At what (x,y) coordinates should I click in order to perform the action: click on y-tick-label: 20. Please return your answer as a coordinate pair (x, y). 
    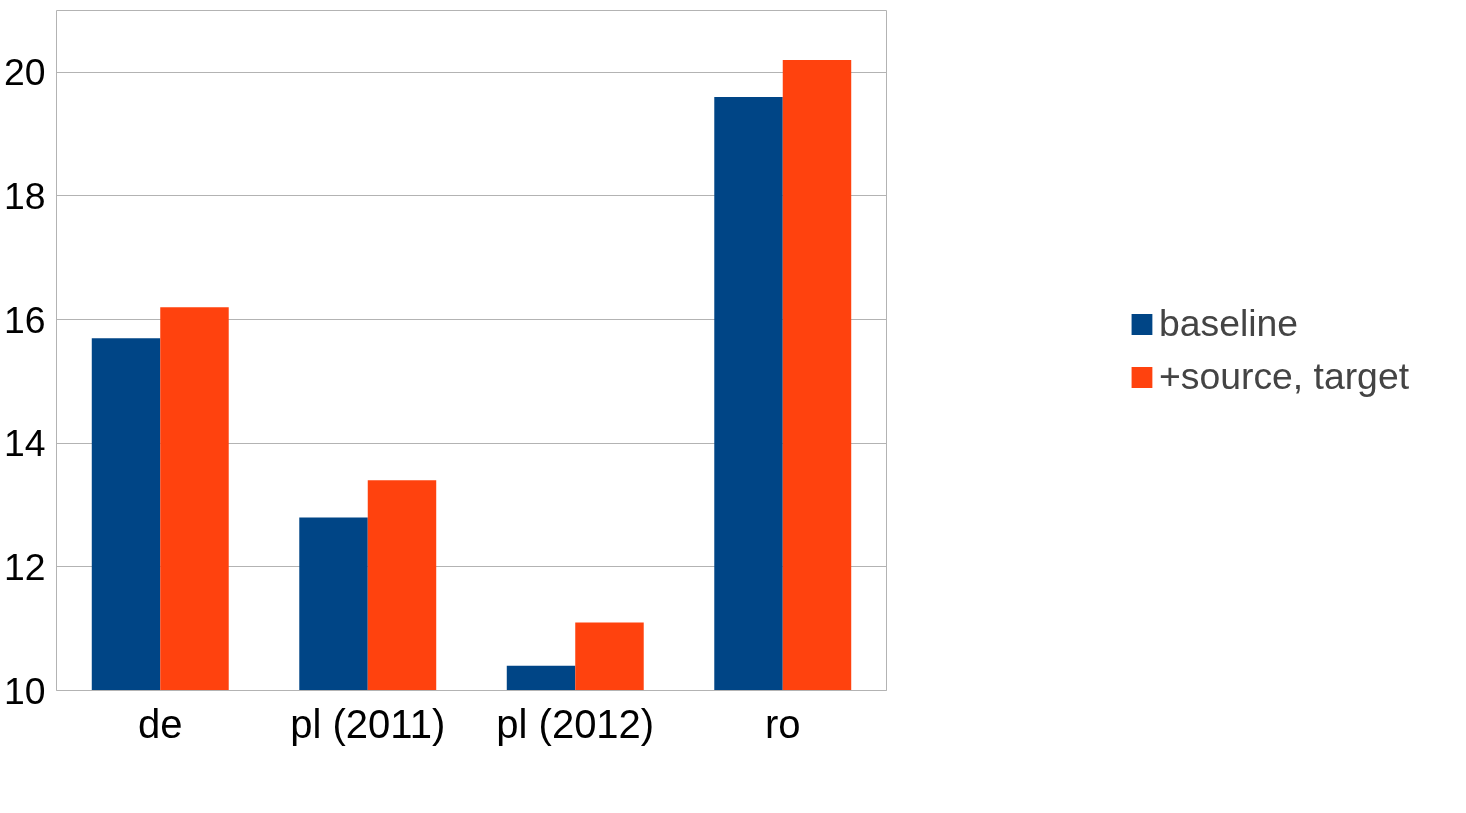
    Looking at the image, I should click on (24, 72).